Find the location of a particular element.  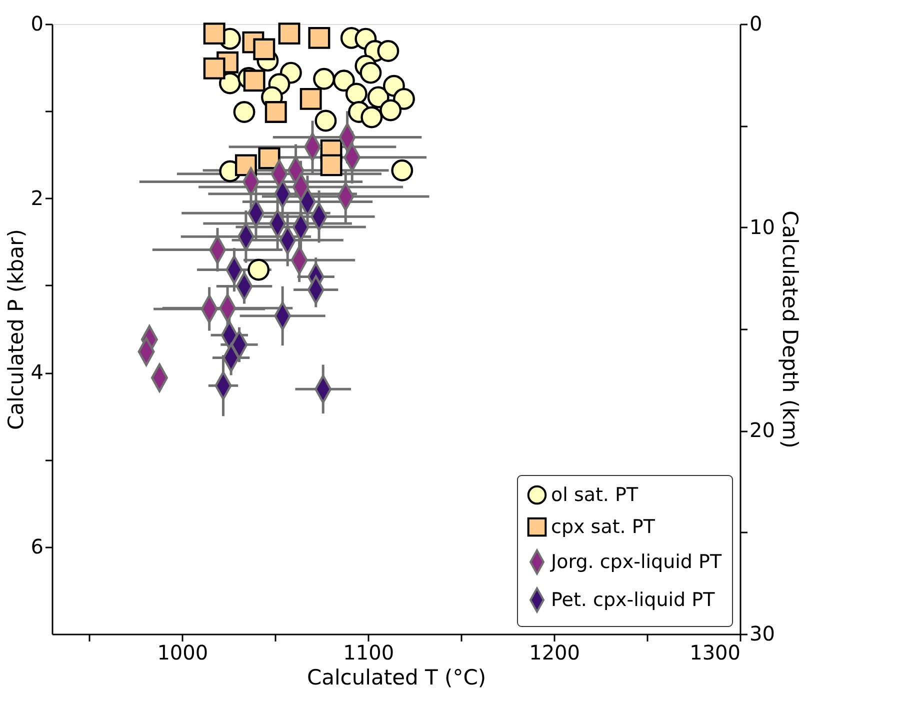

x-tick-label: 1000 is located at coordinates (182, 652).